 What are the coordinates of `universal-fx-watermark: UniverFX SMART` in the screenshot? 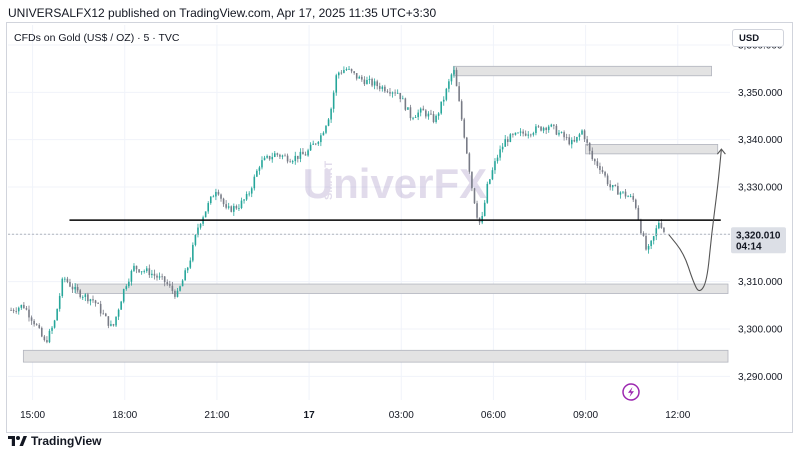 It's located at (395, 183).